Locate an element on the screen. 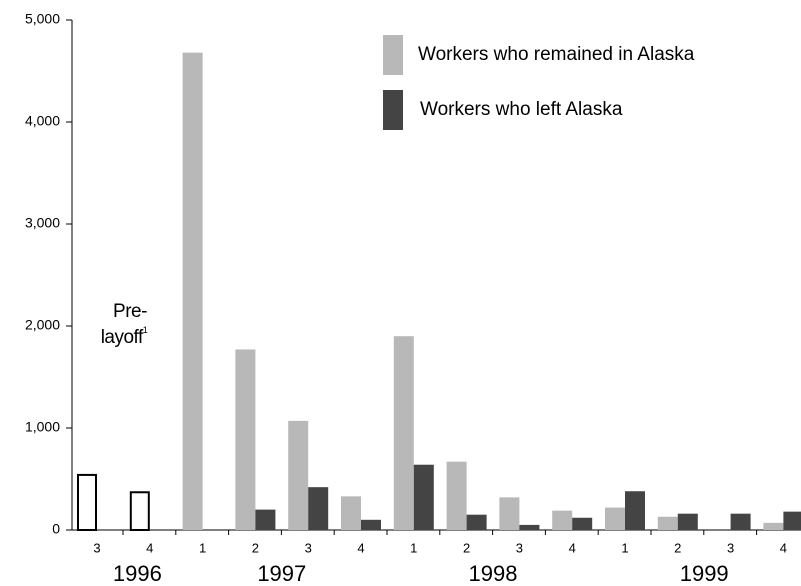 This screenshot has width=801, height=586. year-label: 1996 is located at coordinates (137, 573).